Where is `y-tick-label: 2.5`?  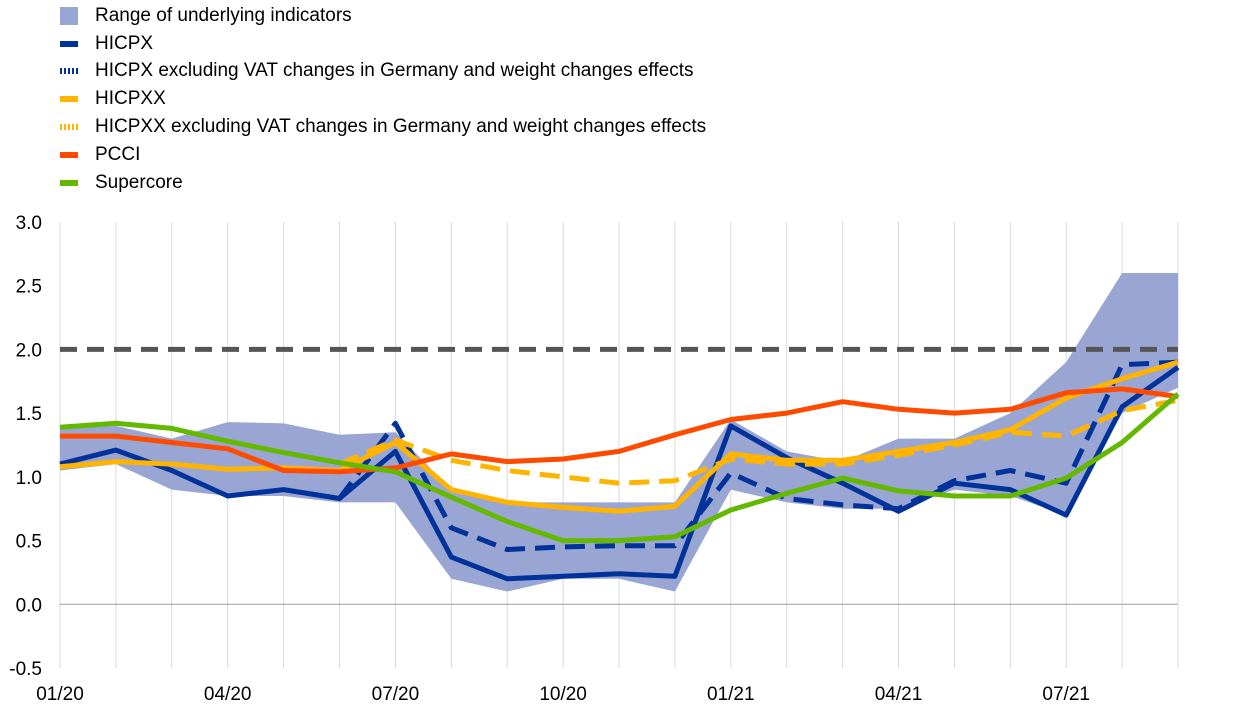
y-tick-label: 2.5 is located at coordinates (29, 287).